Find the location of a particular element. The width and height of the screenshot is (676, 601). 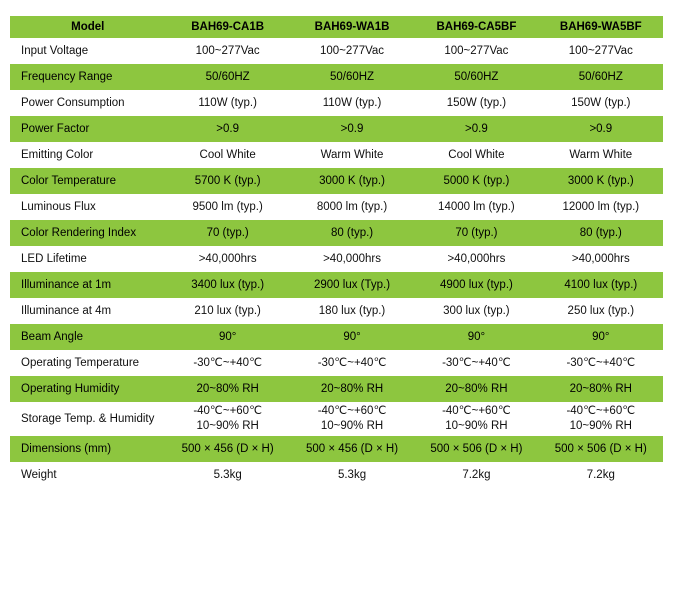

row-value: 180 lux (typ.) is located at coordinates (352, 310).